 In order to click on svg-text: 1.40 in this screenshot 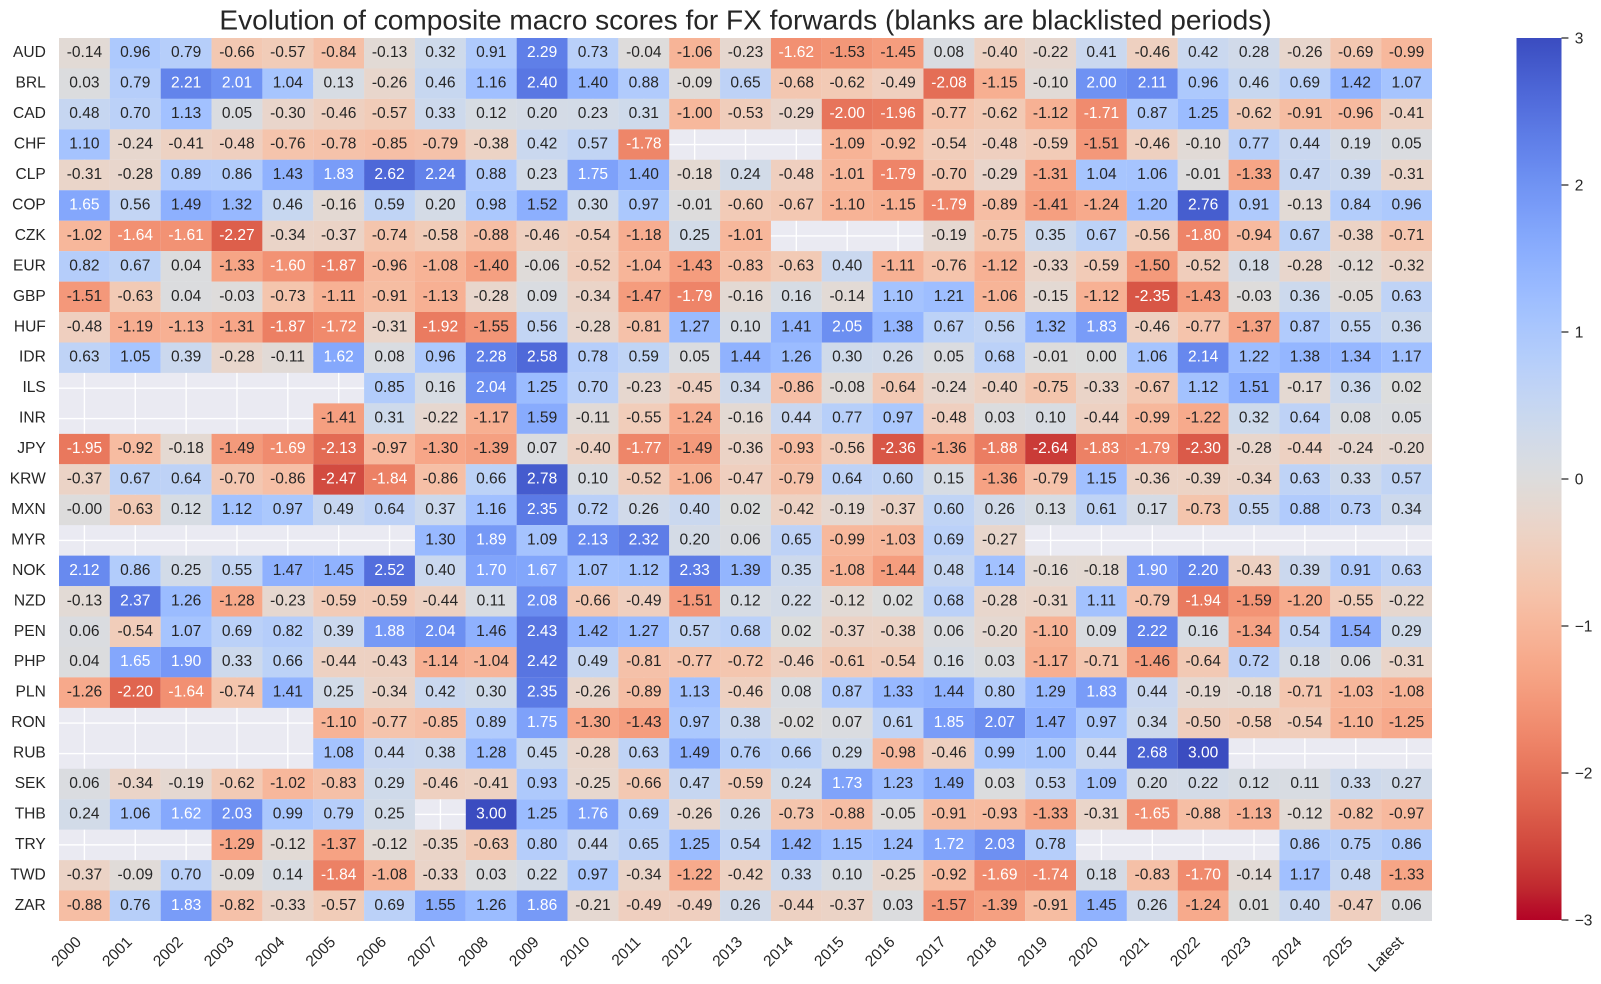, I will do `click(593, 83)`.